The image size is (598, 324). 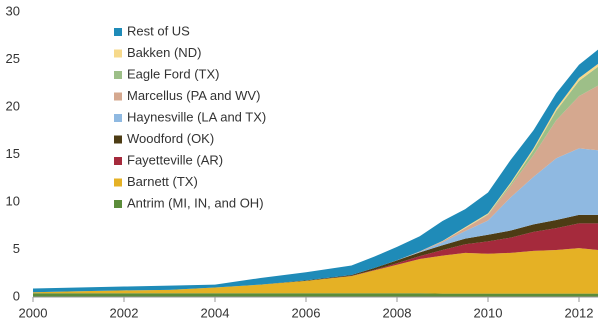 What do you see at coordinates (158, 30) in the screenshot?
I see `legend-label: Rest of US` at bounding box center [158, 30].